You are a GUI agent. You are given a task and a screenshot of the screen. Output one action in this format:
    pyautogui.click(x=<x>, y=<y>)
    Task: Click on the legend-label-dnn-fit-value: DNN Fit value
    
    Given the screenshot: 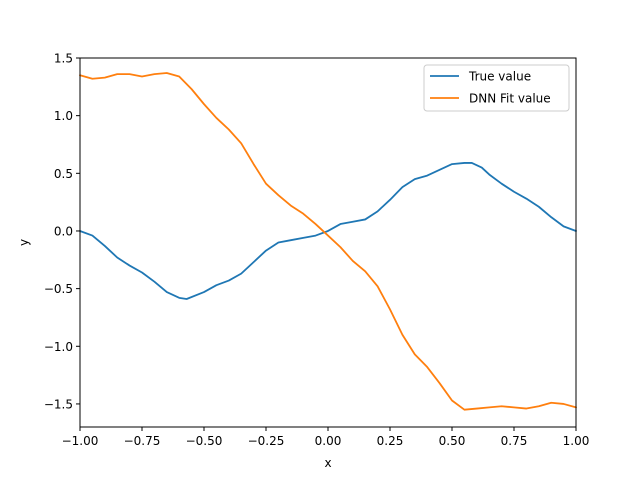 What is the action you would take?
    pyautogui.click(x=510, y=99)
    